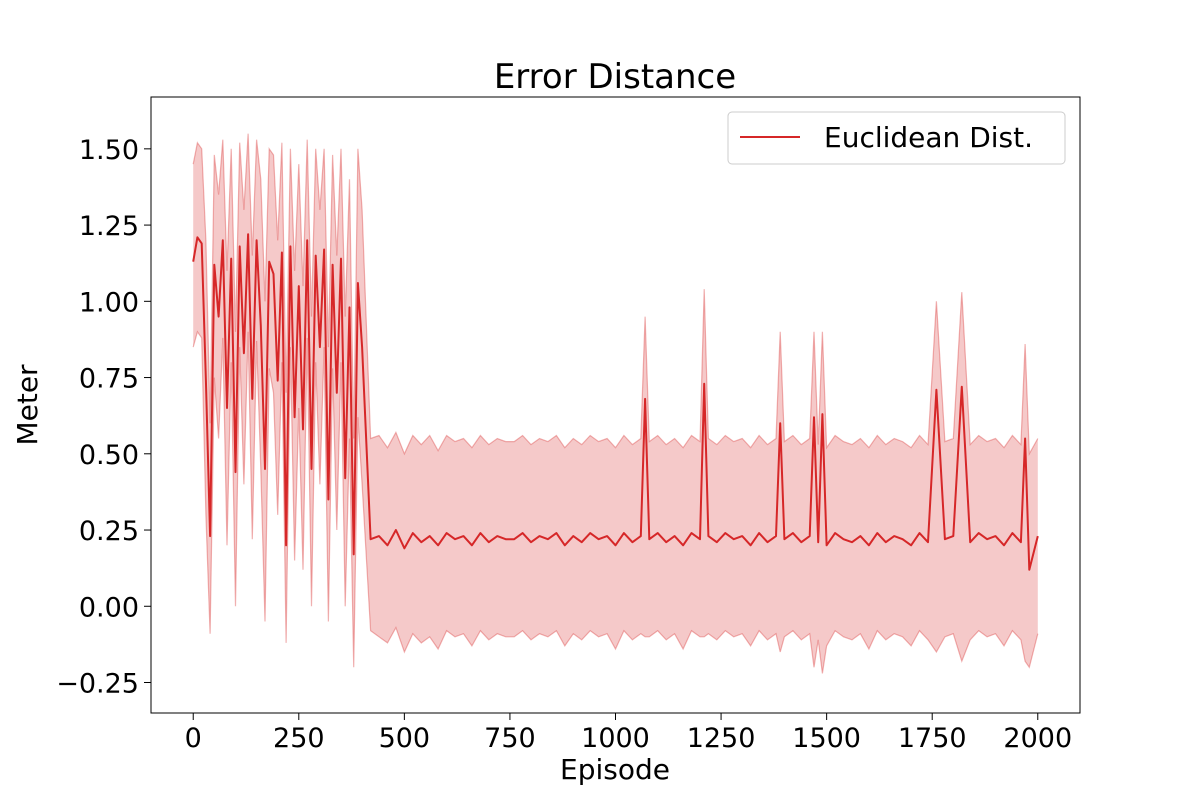 This screenshot has width=1200, height=800. I want to click on x-tick-label: 1500, so click(826, 738).